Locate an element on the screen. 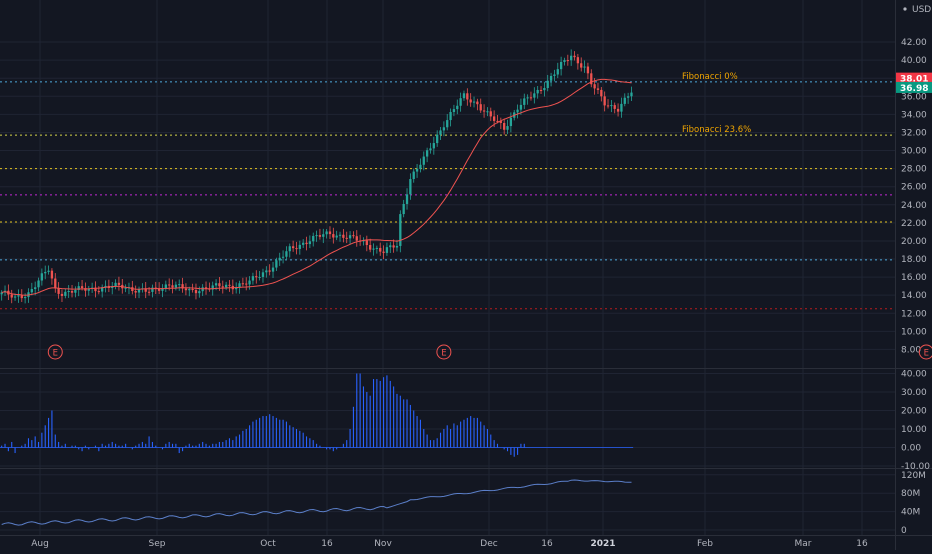 The width and height of the screenshot is (932, 554). volume-layer is located at coordinates (316, 502).